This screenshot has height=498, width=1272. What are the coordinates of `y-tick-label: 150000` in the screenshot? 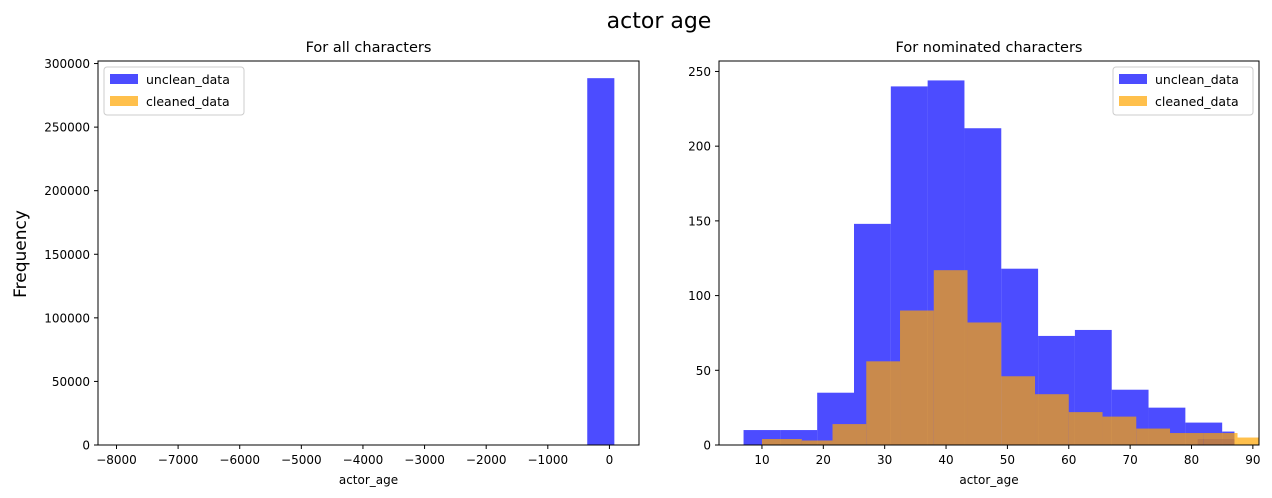 It's located at (67, 255).